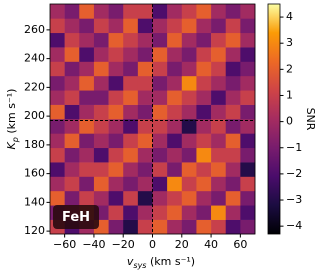 The image size is (320, 273). Describe the element at coordinates (294, 225) in the screenshot. I see `colorbar-tick-label: −4` at that location.